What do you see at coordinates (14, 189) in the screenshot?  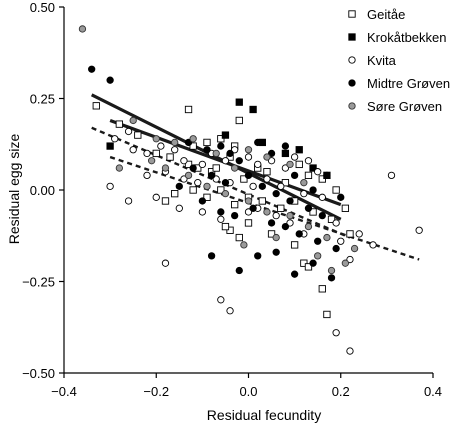 I see `y-axis-title: Residual egg size` at bounding box center [14, 189].